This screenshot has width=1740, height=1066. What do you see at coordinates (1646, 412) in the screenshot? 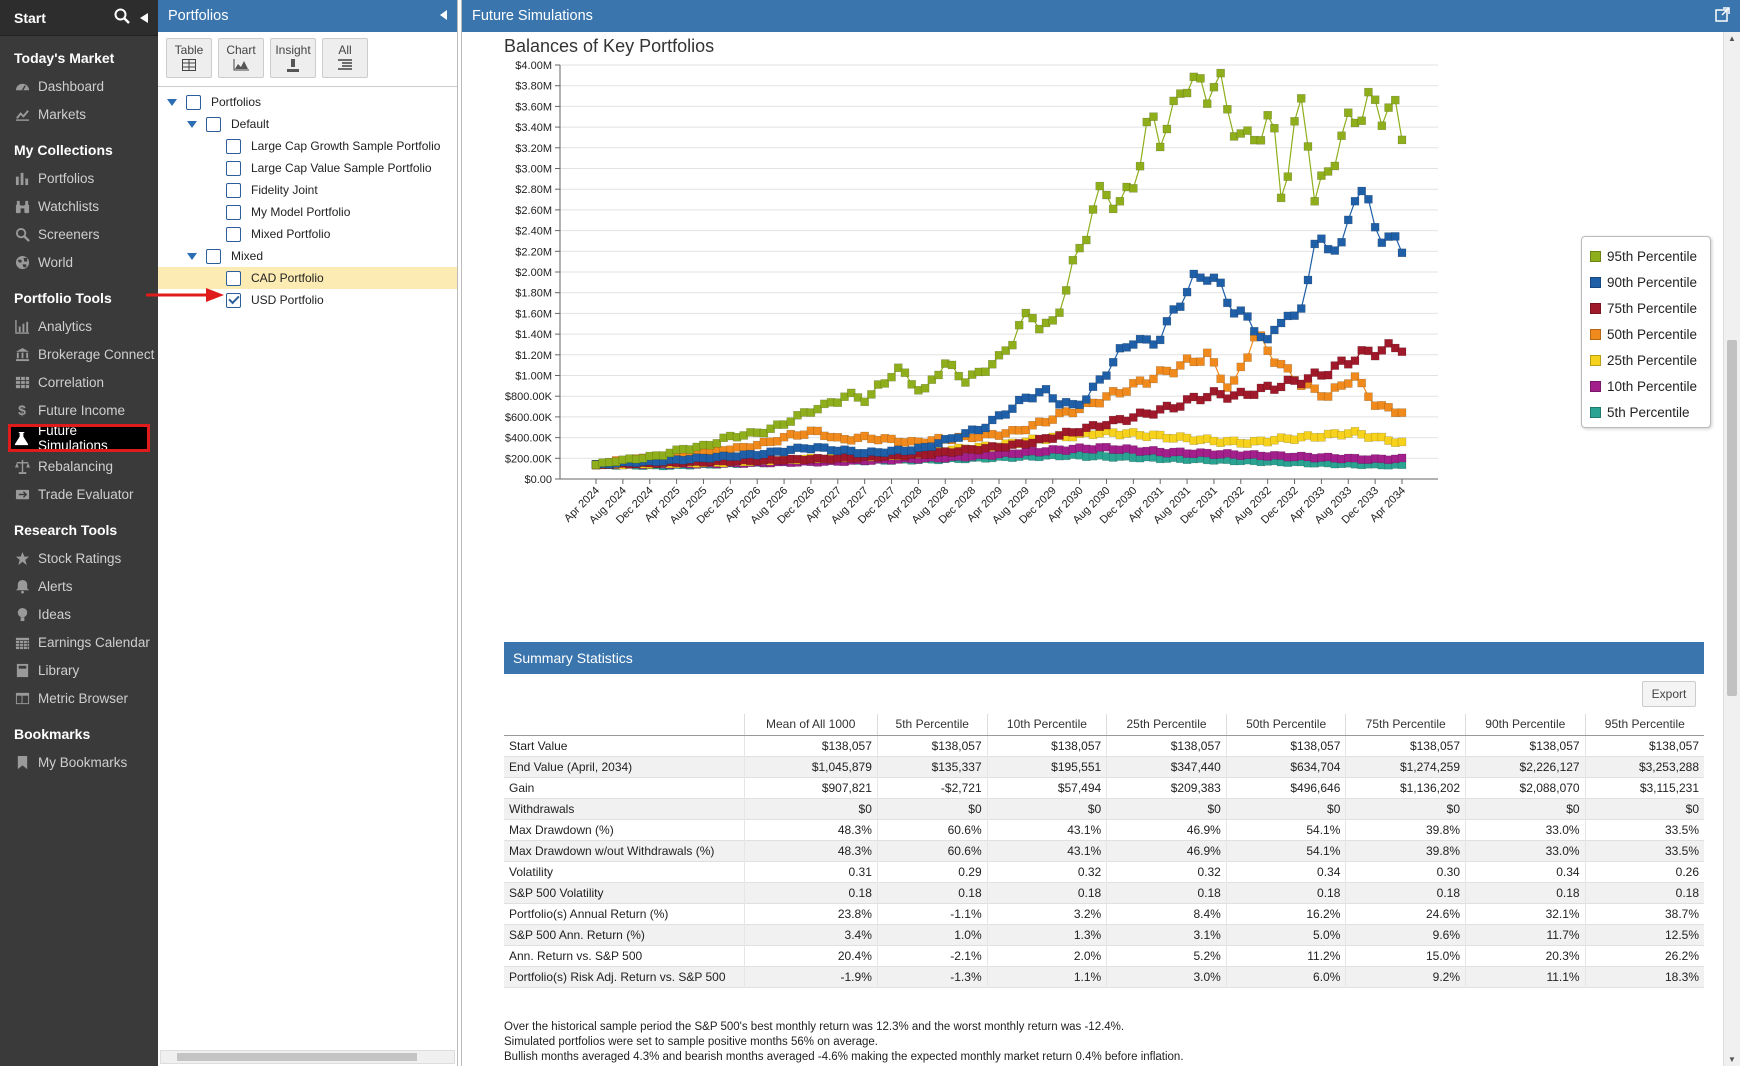
I see `legend-item: 5th Percentile` at bounding box center [1646, 412].